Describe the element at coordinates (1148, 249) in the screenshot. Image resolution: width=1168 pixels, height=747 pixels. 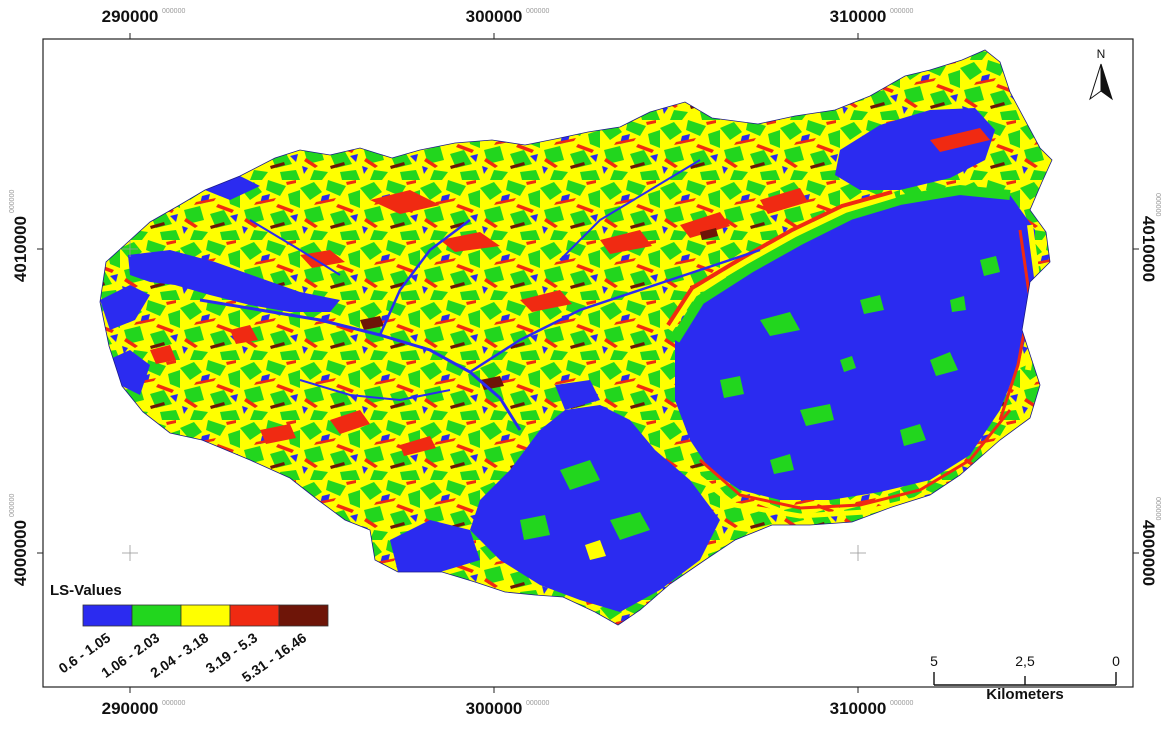
I see `right-y-label-1: 4010000` at that location.